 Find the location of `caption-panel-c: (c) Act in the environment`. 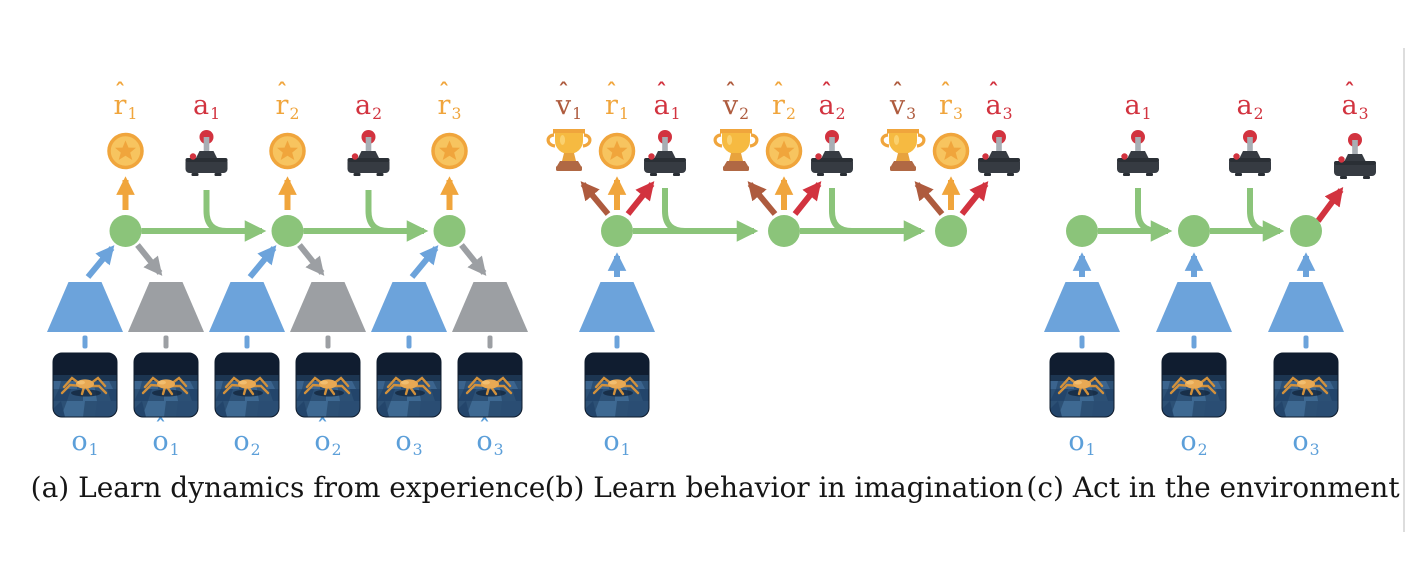

caption-panel-c: (c) Act in the environment is located at coordinates (1213, 487).